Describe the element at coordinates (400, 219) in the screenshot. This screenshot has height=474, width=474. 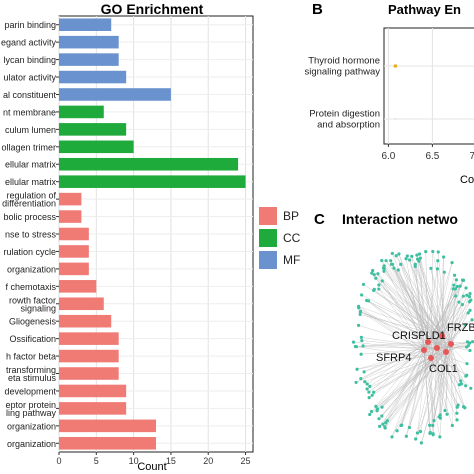
I see `network-title: Interaction netwo` at that location.